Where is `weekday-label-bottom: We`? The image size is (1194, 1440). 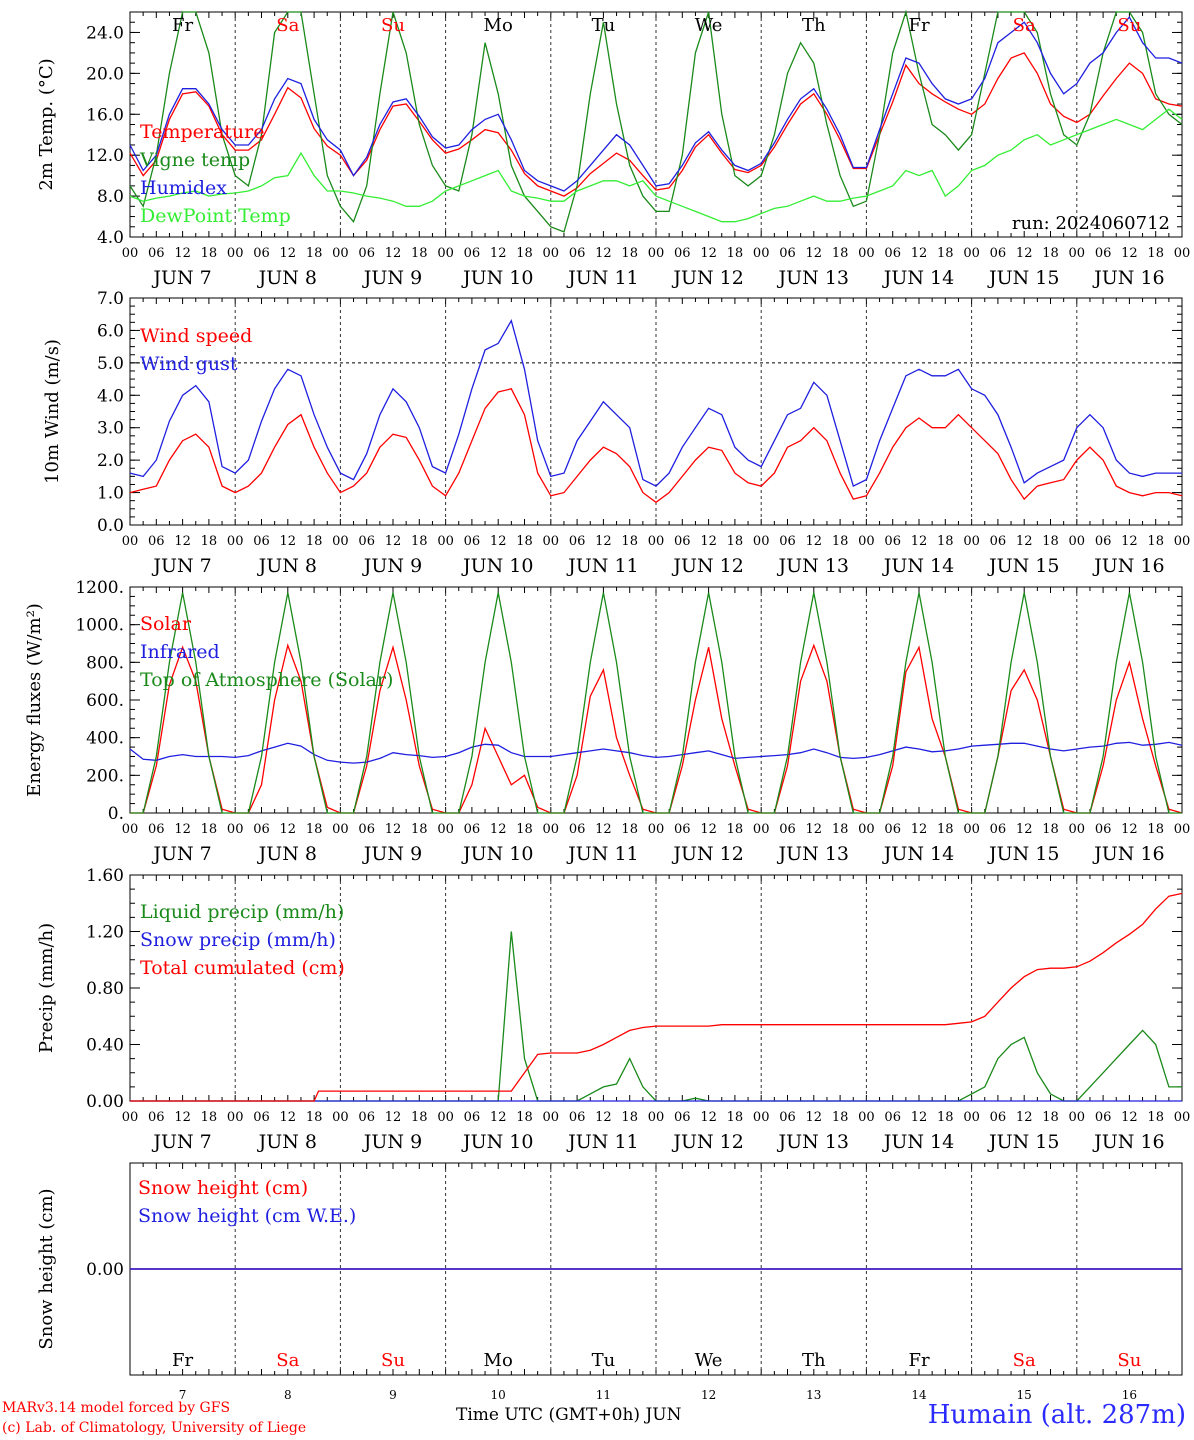
weekday-label-bottom: We is located at coordinates (709, 1360).